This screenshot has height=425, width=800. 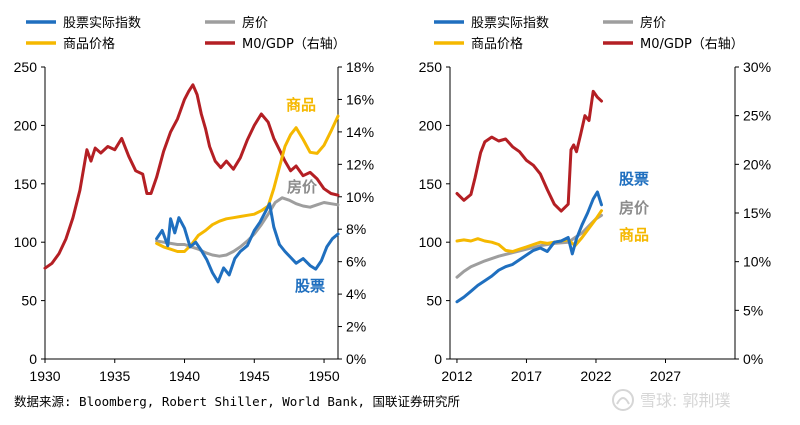 I want to click on y-right-tick-label: 5%, so click(x=753, y=310).